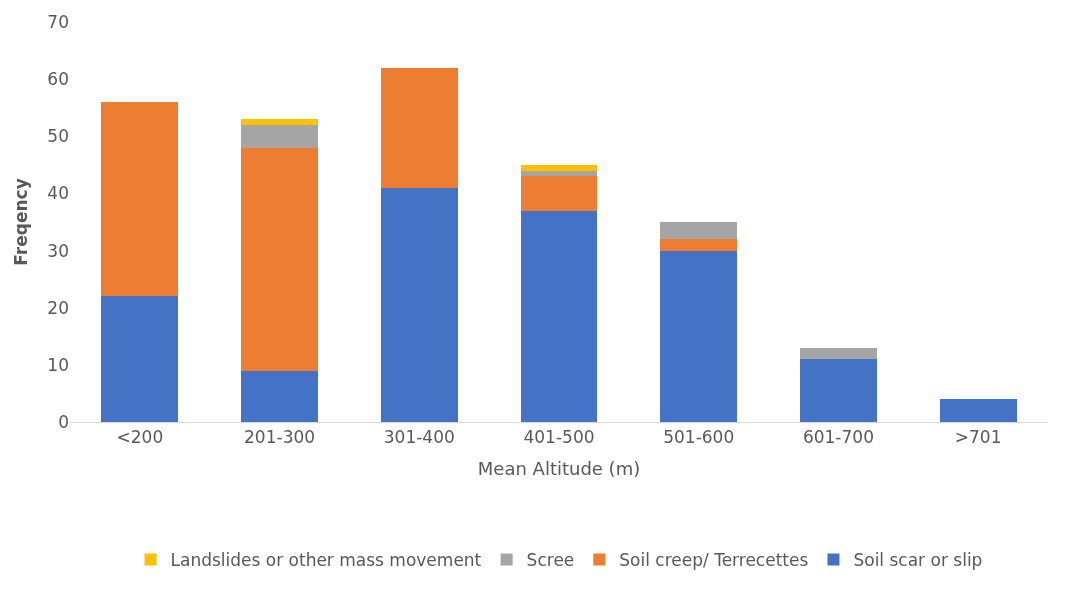 The width and height of the screenshot is (1068, 590). Describe the element at coordinates (20, 222) in the screenshot. I see `y-axis-title: Freqency` at that location.